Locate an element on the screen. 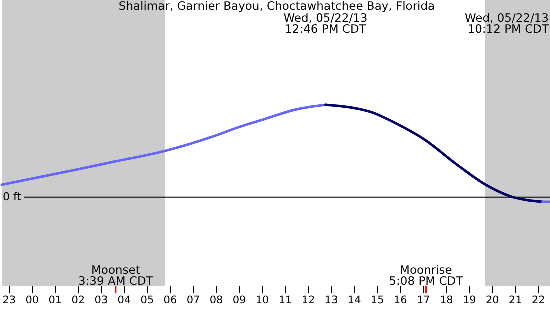  x-tick-label: 00 is located at coordinates (33, 300).